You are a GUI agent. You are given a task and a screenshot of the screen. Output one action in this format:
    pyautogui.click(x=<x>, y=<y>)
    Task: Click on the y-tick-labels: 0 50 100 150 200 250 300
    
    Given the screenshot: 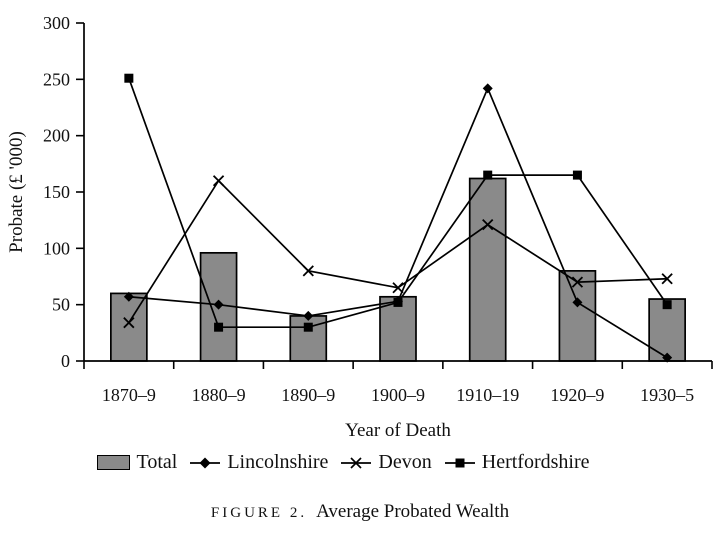 What is the action you would take?
    pyautogui.click(x=56, y=192)
    